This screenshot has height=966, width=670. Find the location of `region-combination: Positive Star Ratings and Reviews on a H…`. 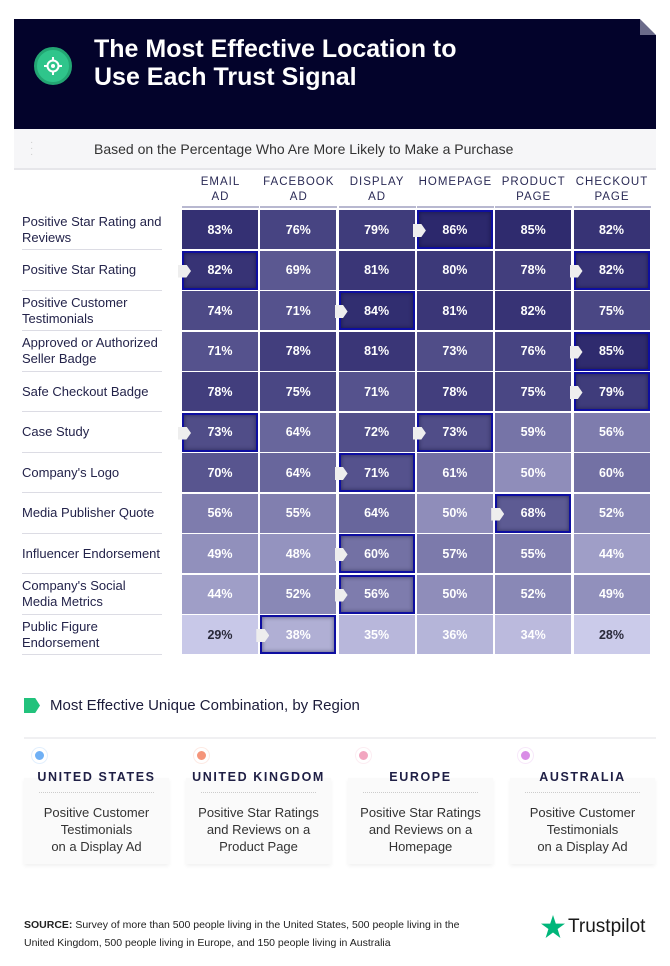

region-combination: Positive Star Ratings and Reviews on a H… is located at coordinates (420, 829).